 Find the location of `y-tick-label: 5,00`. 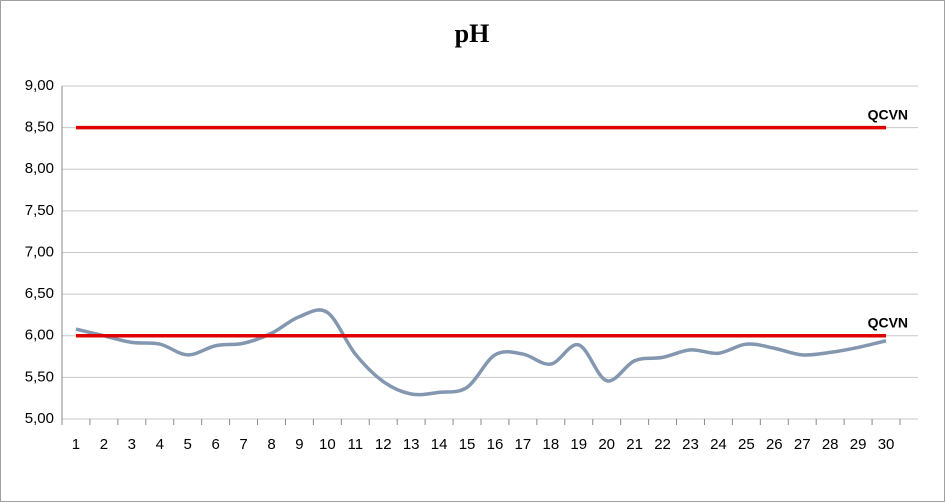

y-tick-label: 5,00 is located at coordinates (39, 418).